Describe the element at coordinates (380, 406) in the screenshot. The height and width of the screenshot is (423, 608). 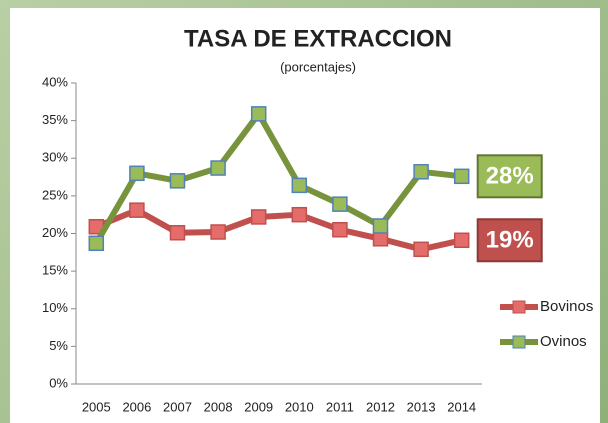
I see `x-tick-label: 2012` at that location.